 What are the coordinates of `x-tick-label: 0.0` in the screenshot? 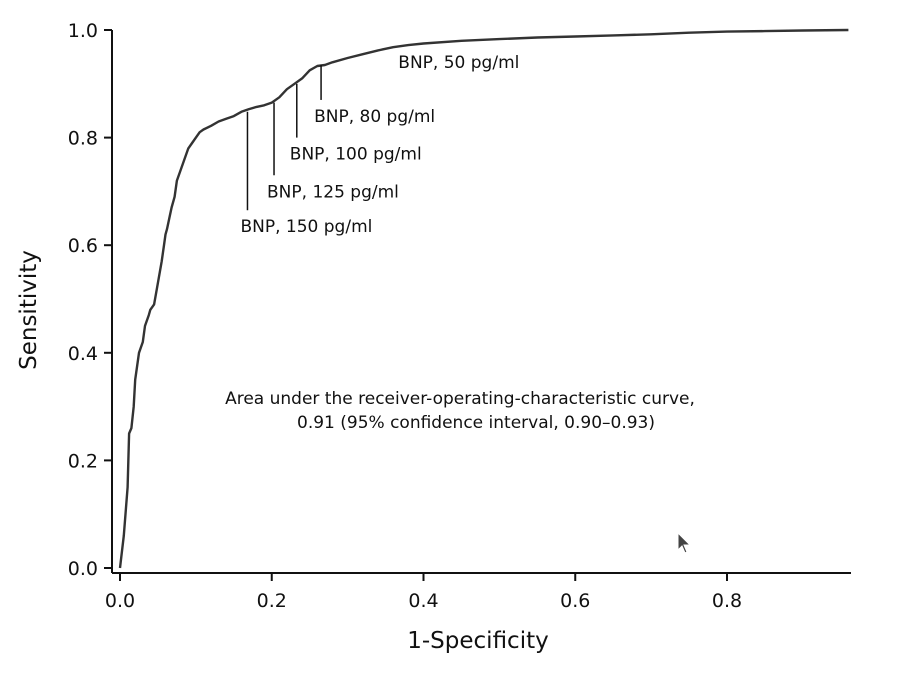 It's located at (120, 601).